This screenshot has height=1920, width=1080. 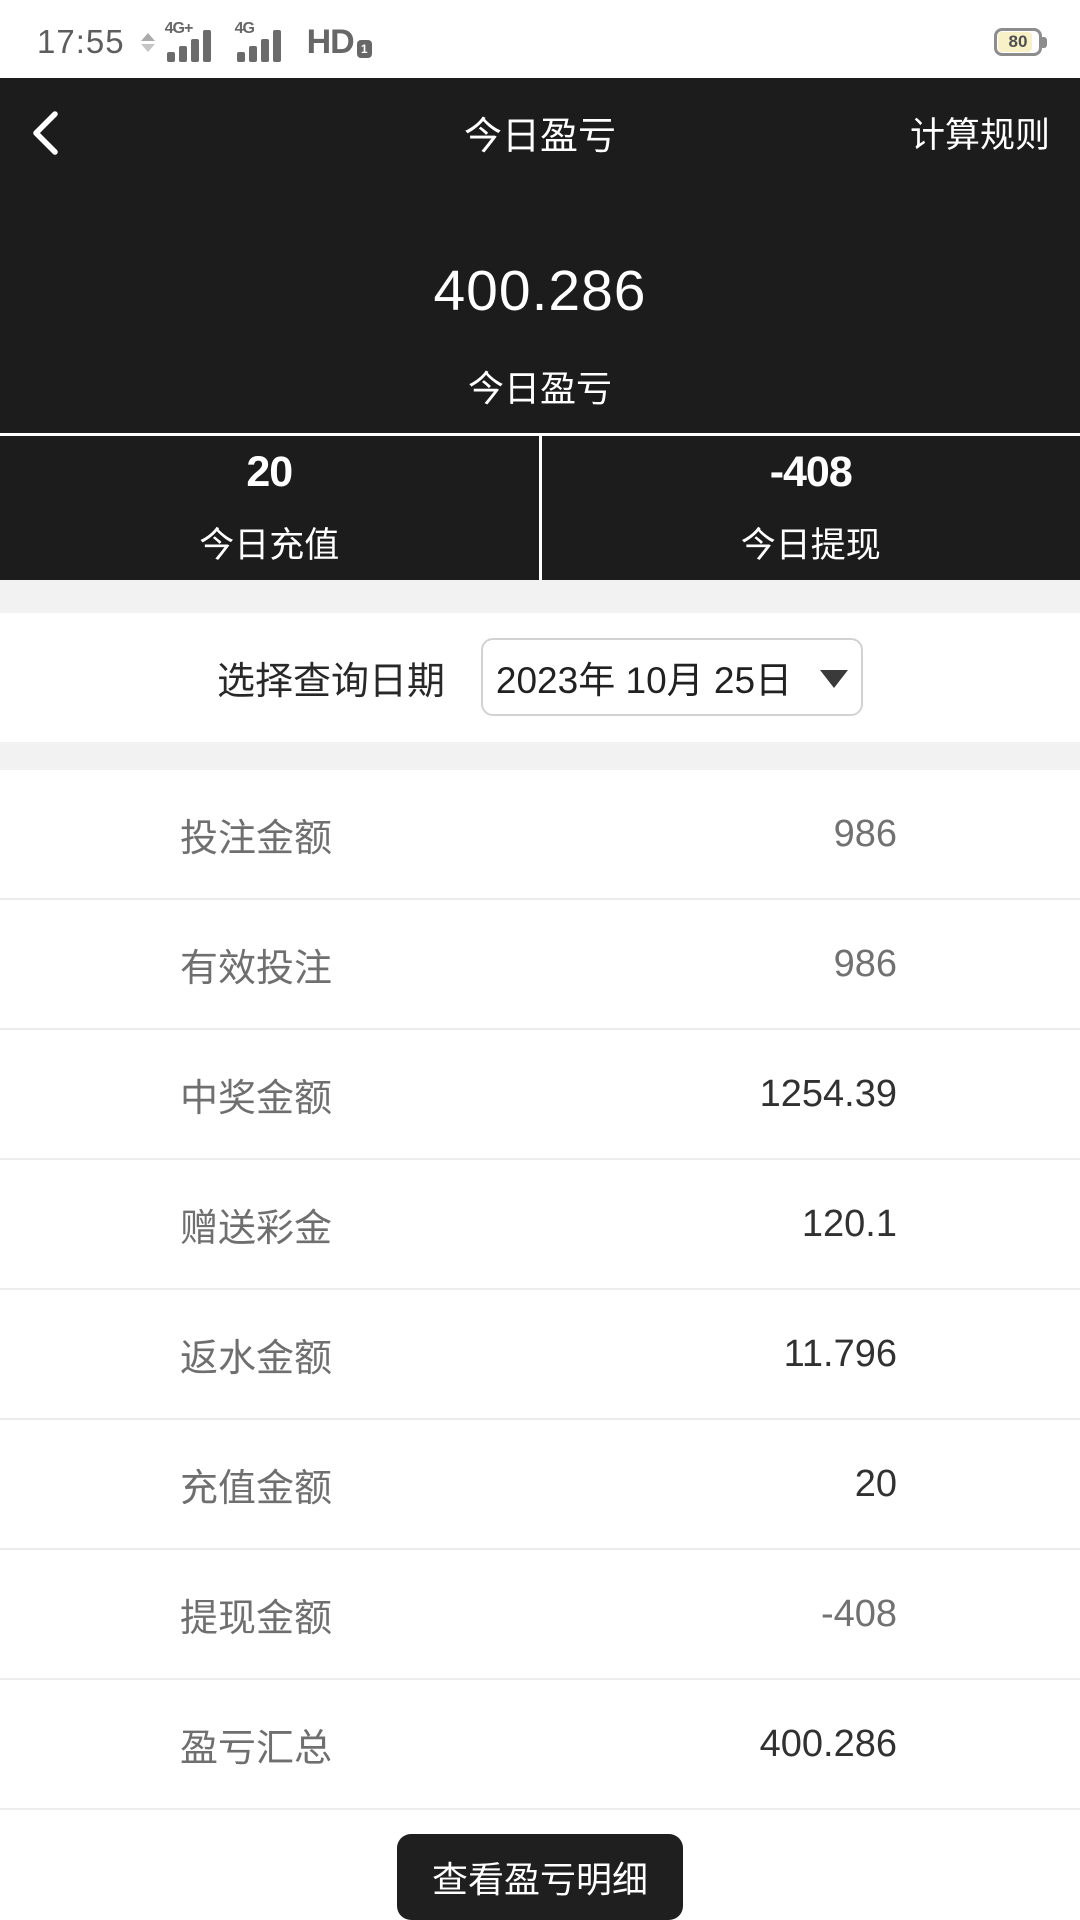 I want to click on signal-strength-icon-sim2: 4G, so click(x=265, y=42).